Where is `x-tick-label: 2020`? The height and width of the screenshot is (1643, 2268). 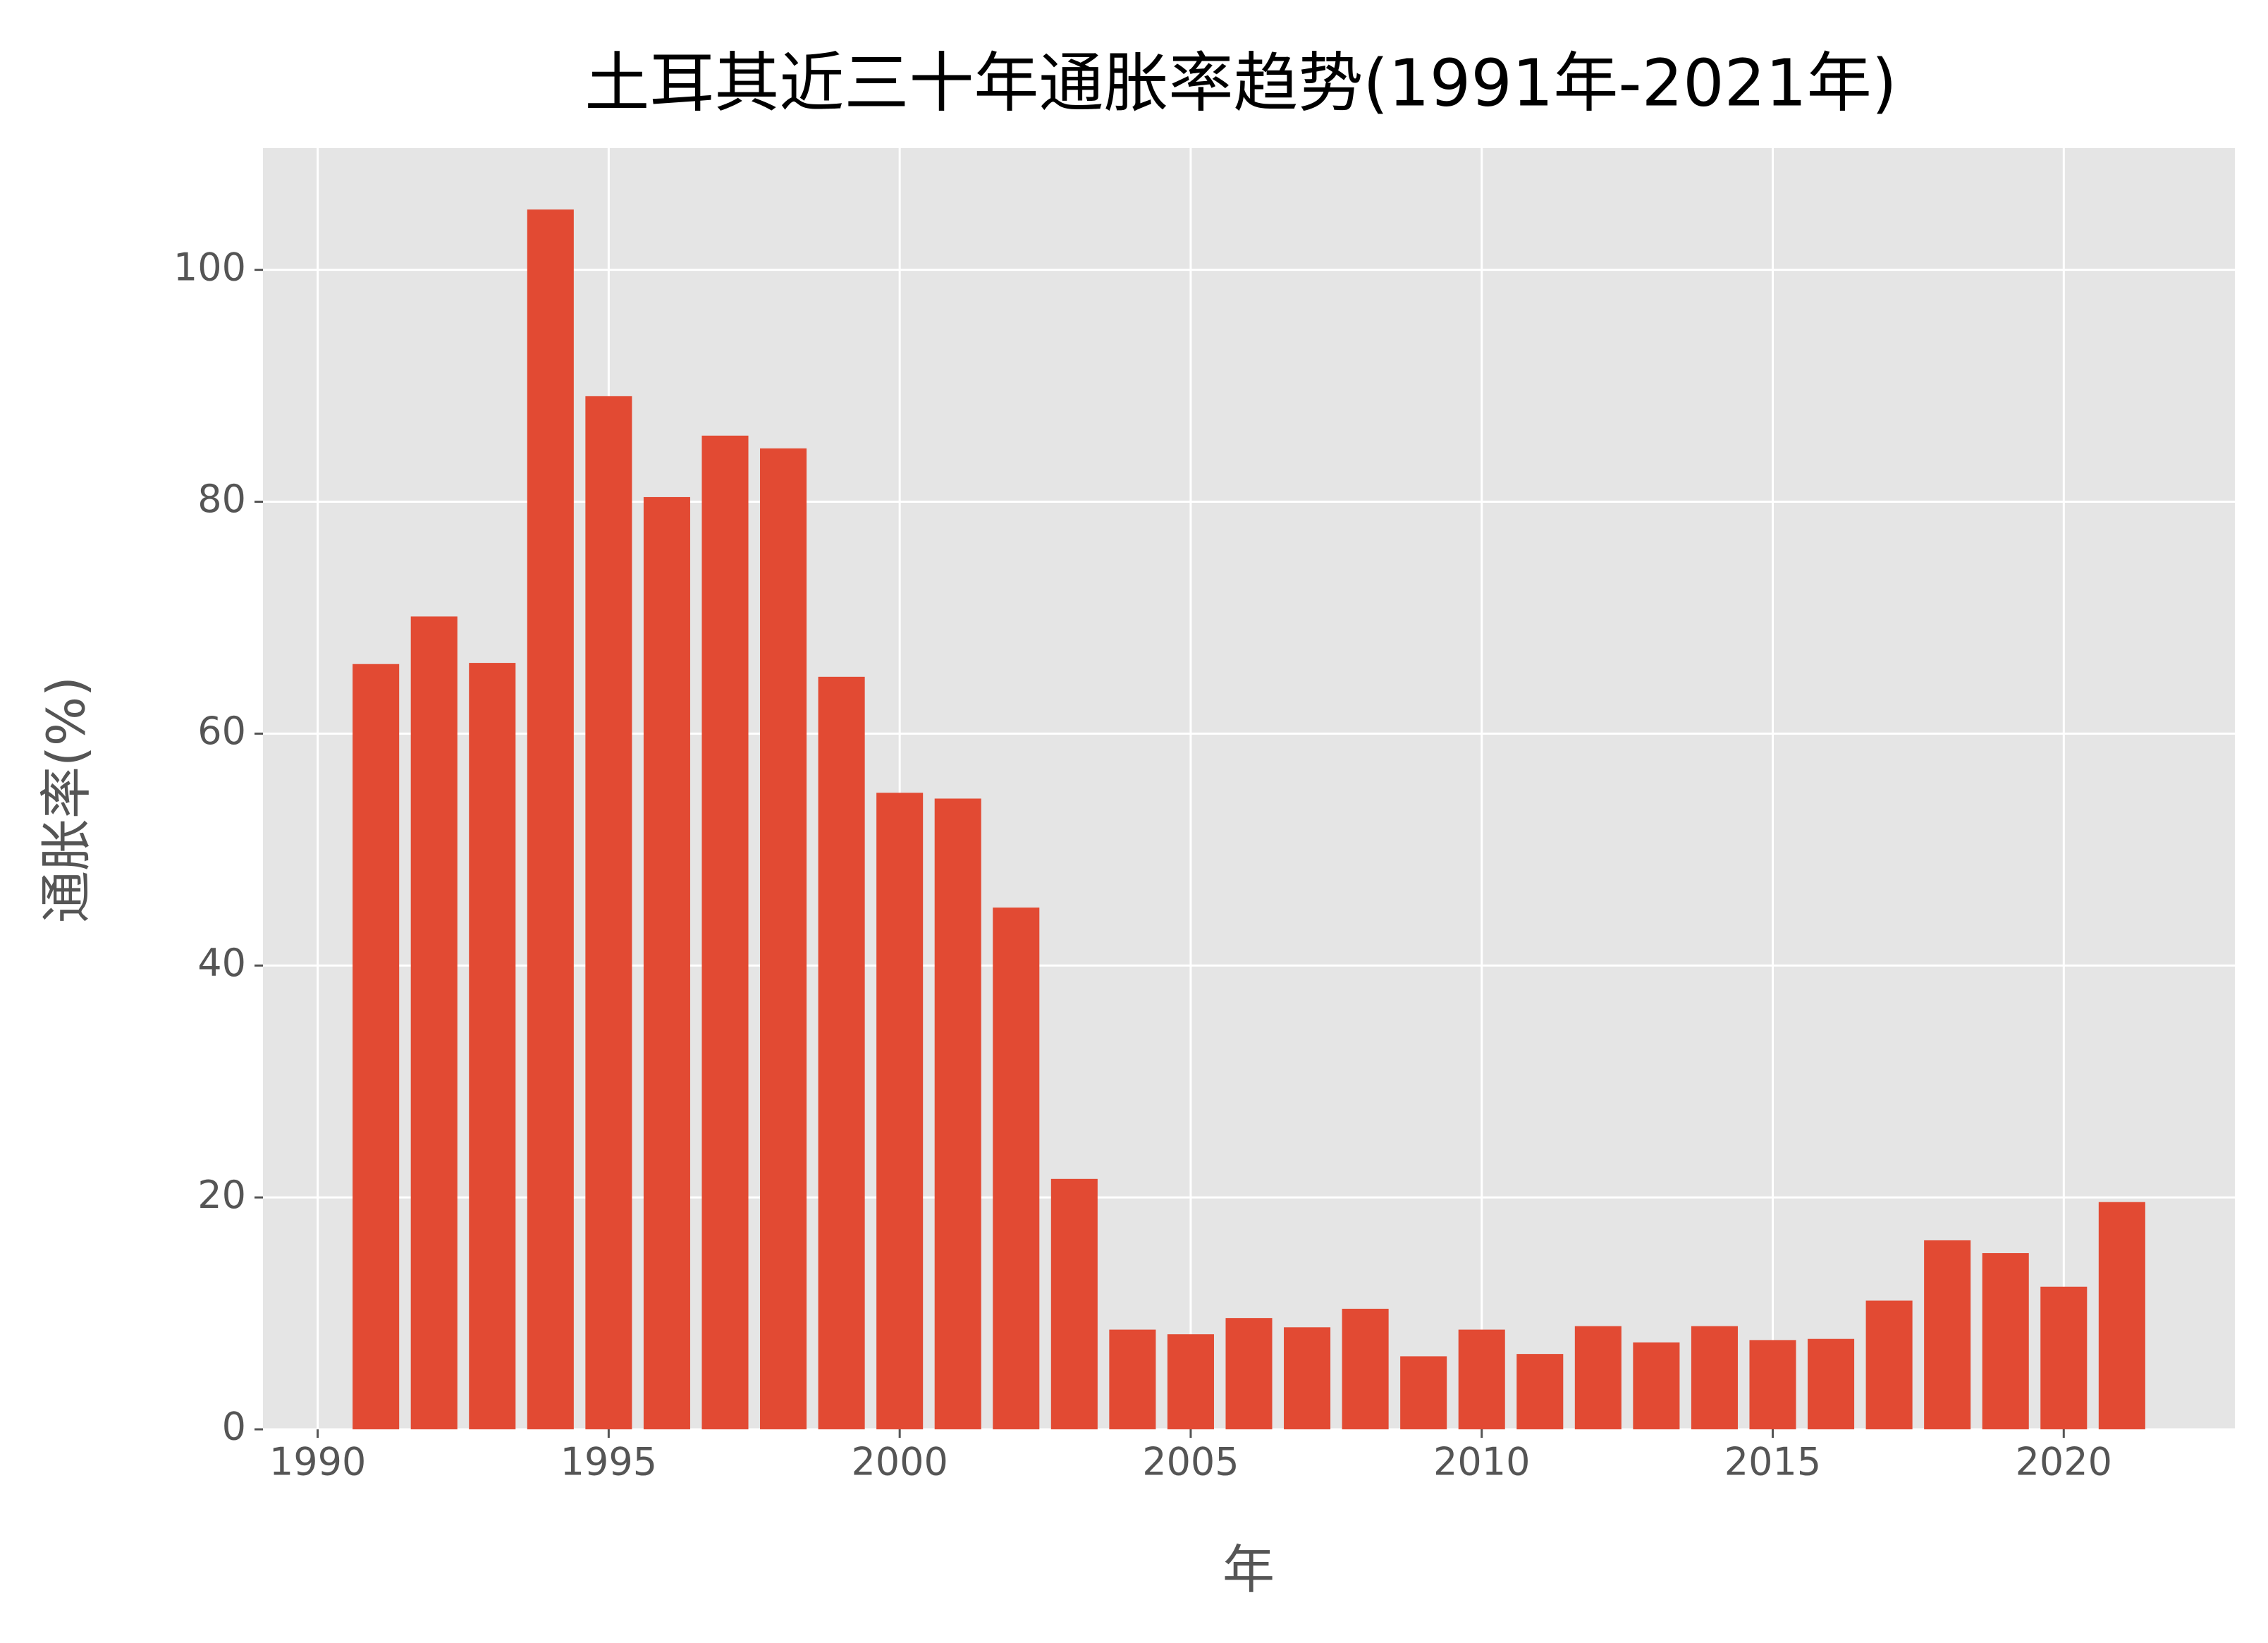 x-tick-label: 2020 is located at coordinates (2064, 1462).